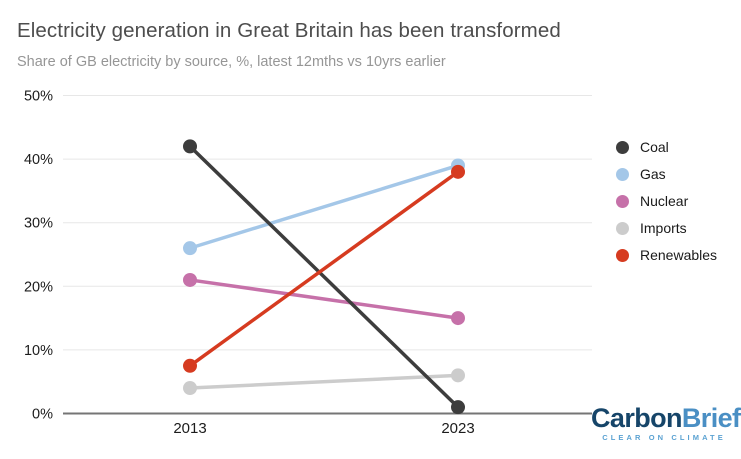 This screenshot has width=741, height=459. Describe the element at coordinates (38, 351) in the screenshot. I see `y-tick-label: 10%` at that location.